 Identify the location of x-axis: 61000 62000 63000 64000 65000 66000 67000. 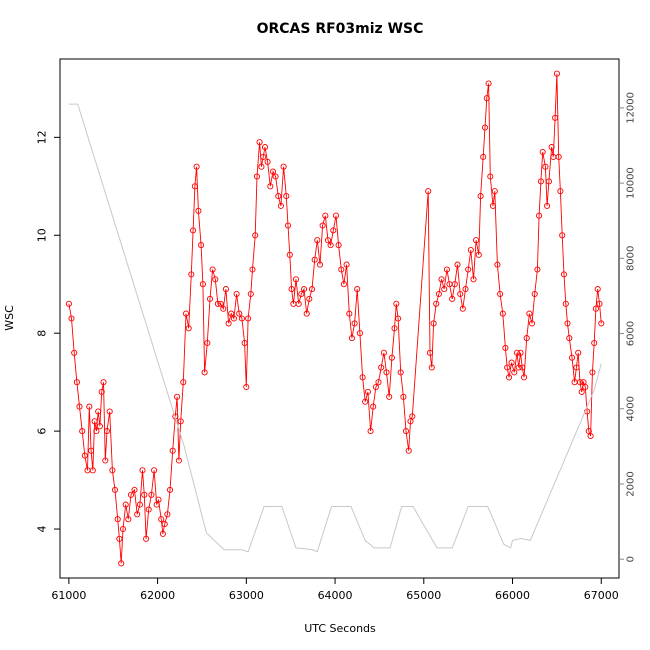
(335, 590).